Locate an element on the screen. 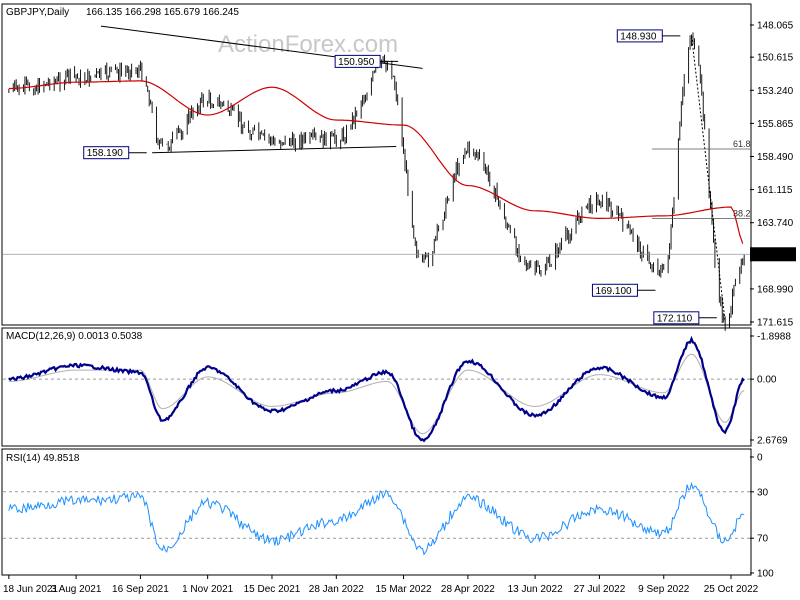 Image resolution: width=800 pixels, height=600 pixels. x-tick-label: 18 Jun 2021 is located at coordinates (30, 589).